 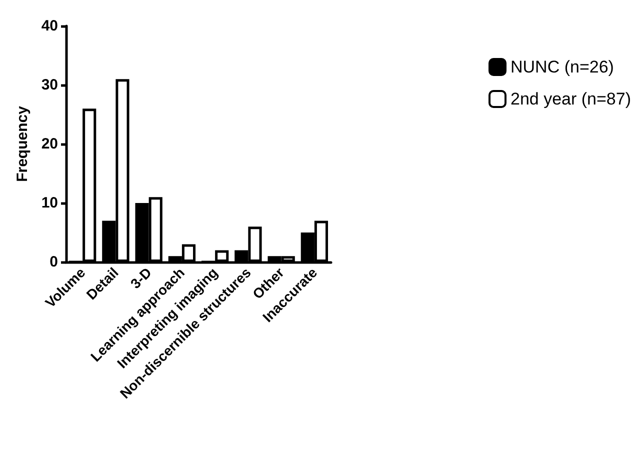 I want to click on legend-label: NUNC (n=26), so click(x=562, y=67).